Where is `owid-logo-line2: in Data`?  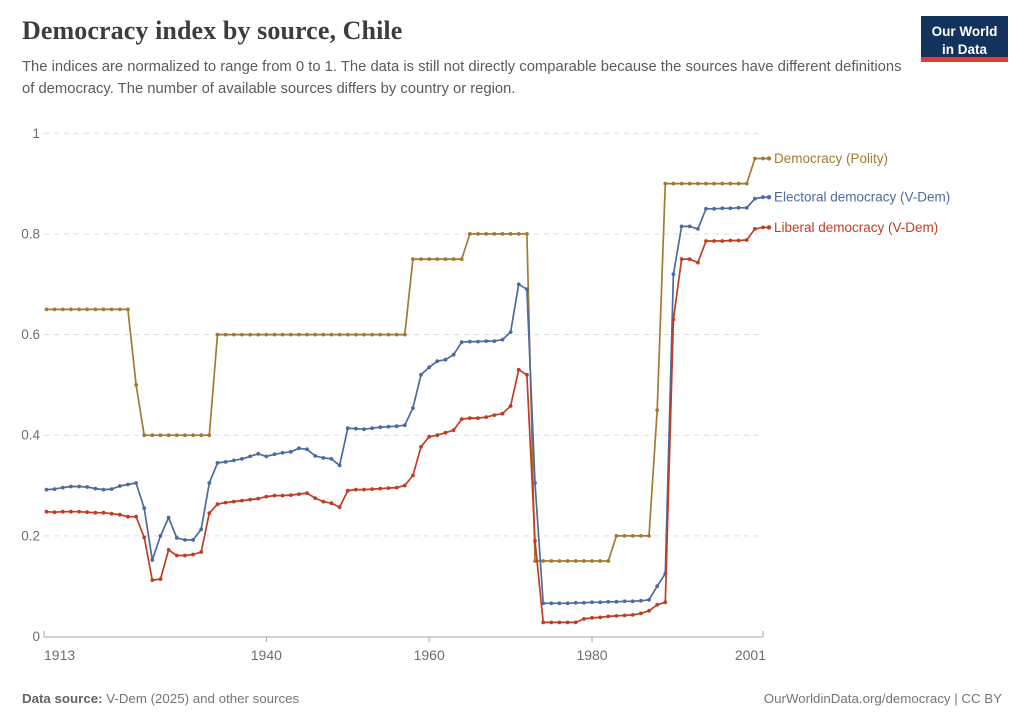 owid-logo-line2: in Data is located at coordinates (964, 49).